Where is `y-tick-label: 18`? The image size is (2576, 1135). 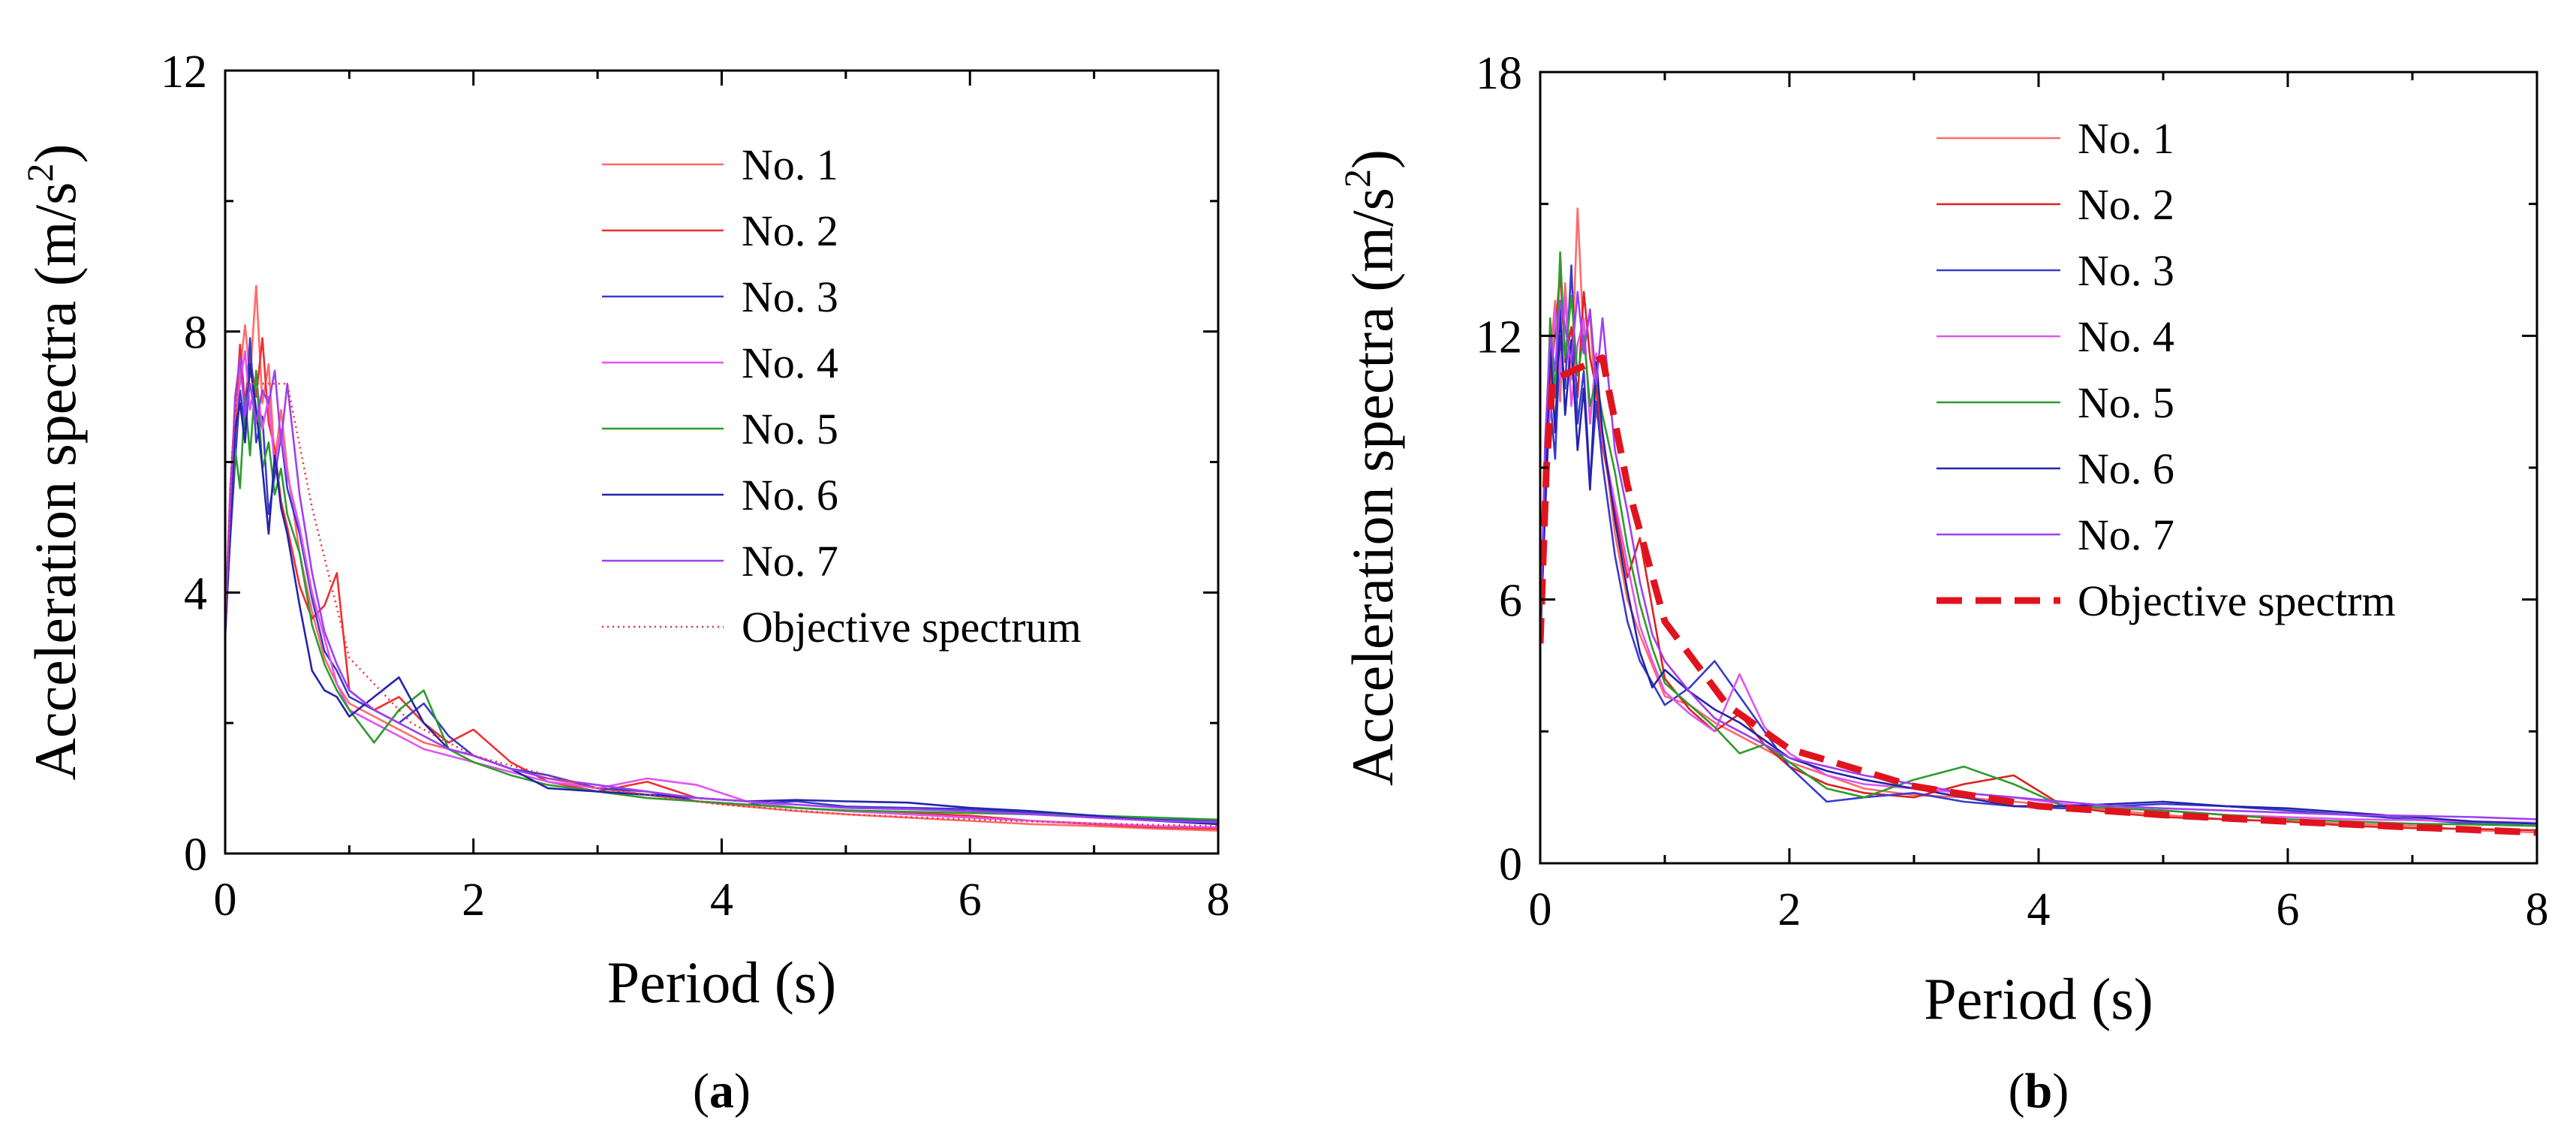 y-tick-label: 18 is located at coordinates (1499, 73).